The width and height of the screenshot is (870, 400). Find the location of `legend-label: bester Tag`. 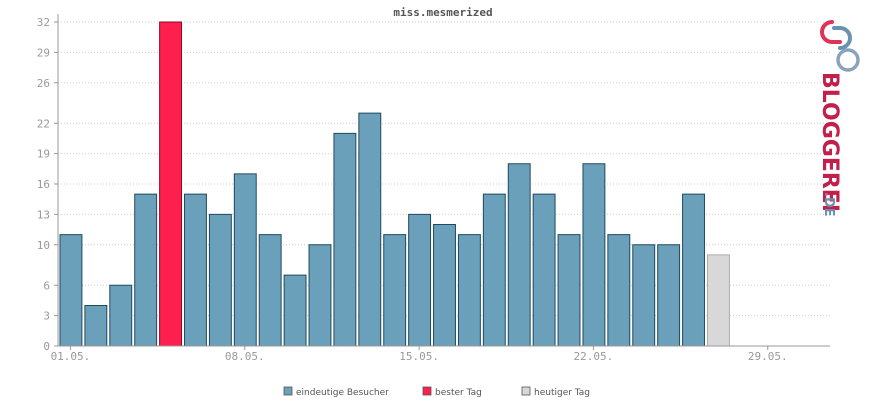

legend-label: bester Tag is located at coordinates (458, 393).